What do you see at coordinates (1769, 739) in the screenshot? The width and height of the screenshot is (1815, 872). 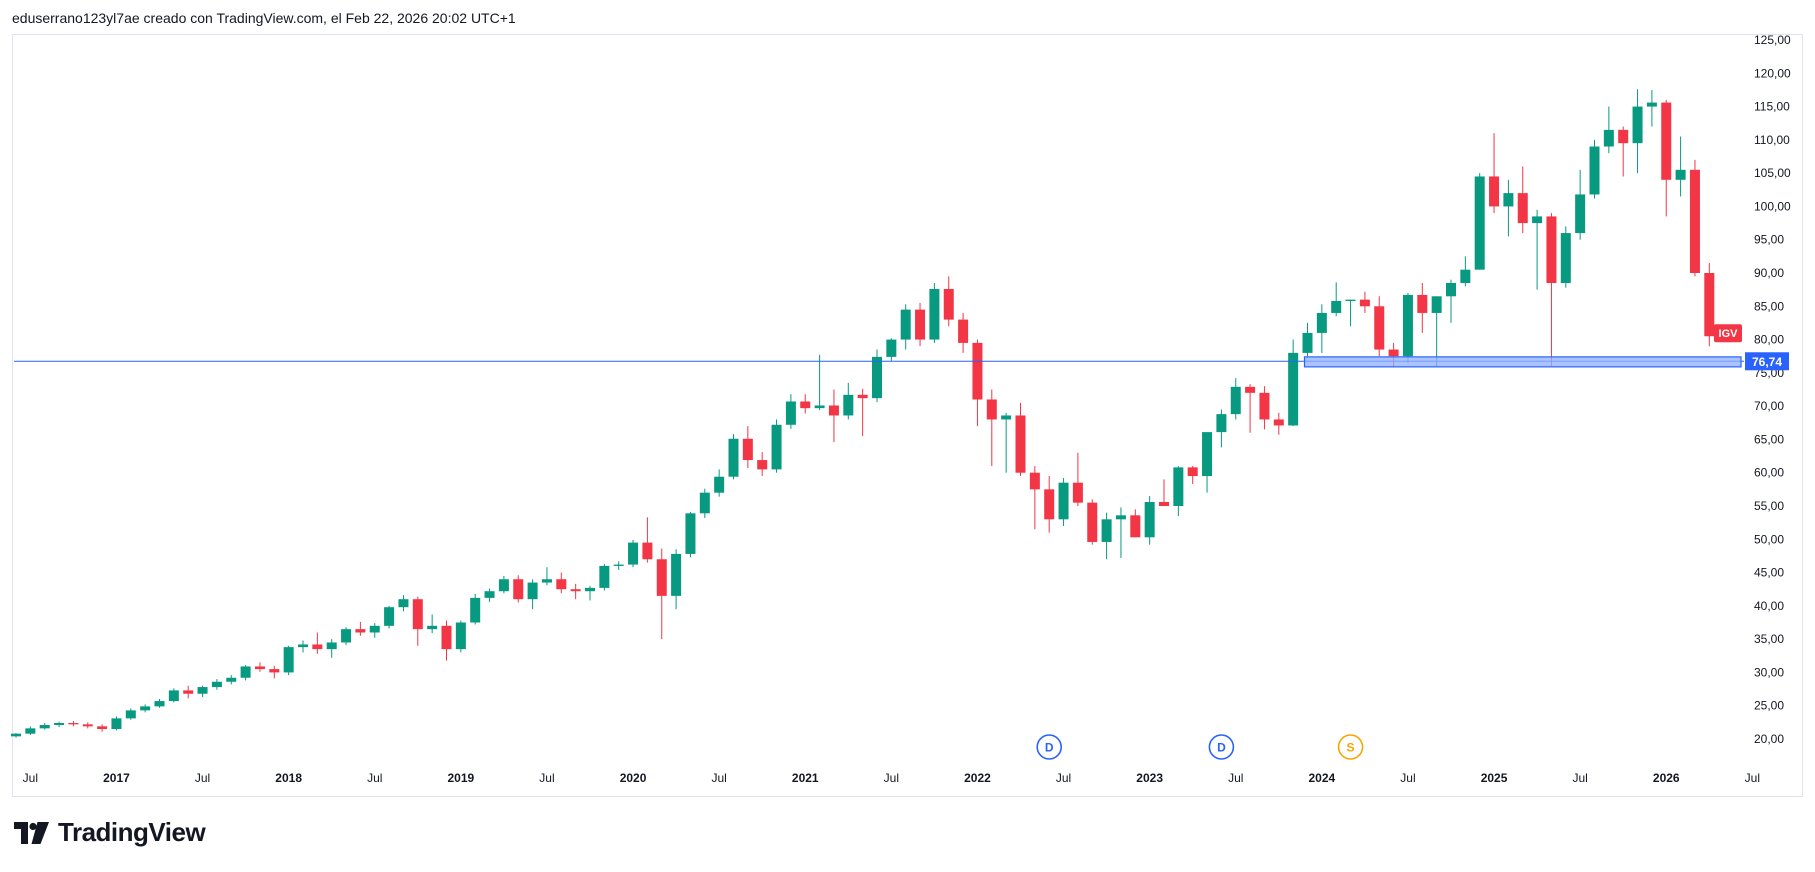 I see `y-tick-label: 20,00` at bounding box center [1769, 739].